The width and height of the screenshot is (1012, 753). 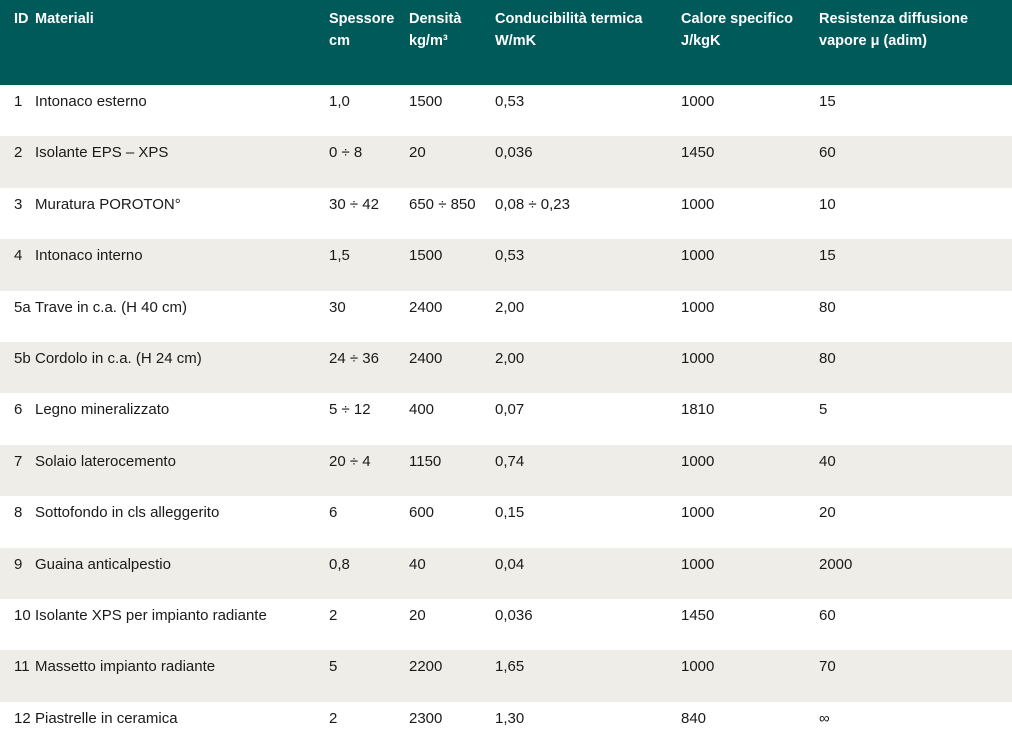 What do you see at coordinates (18, 153) in the screenshot?
I see `cell-id: 2` at bounding box center [18, 153].